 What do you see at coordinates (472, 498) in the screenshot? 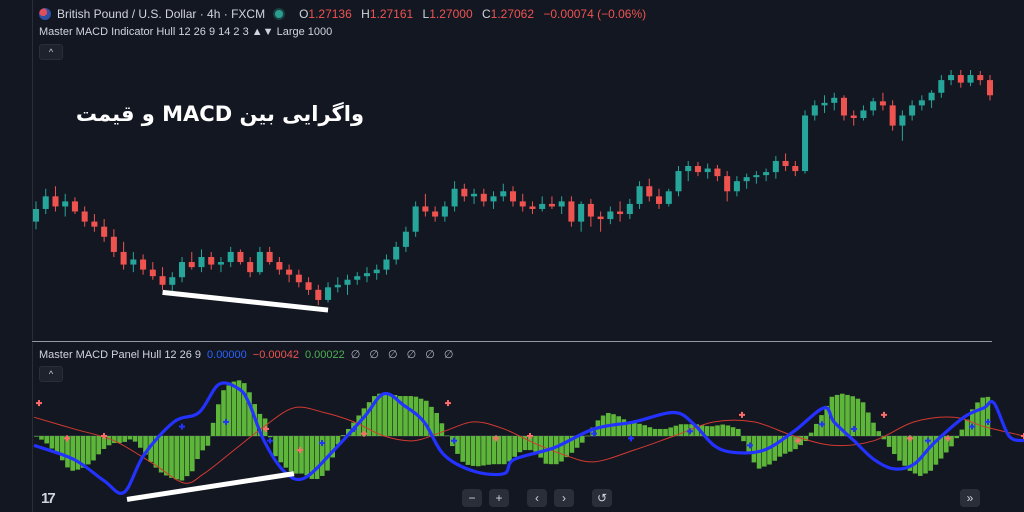
I see `zoom-out-button: −` at bounding box center [472, 498].